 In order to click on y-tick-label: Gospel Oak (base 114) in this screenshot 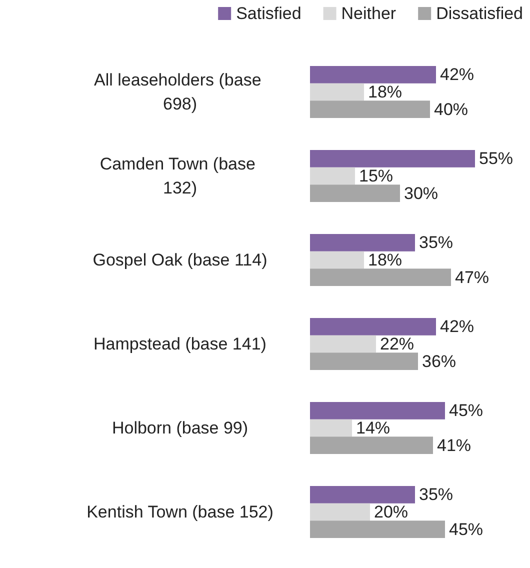, I will do `click(180, 260)`.